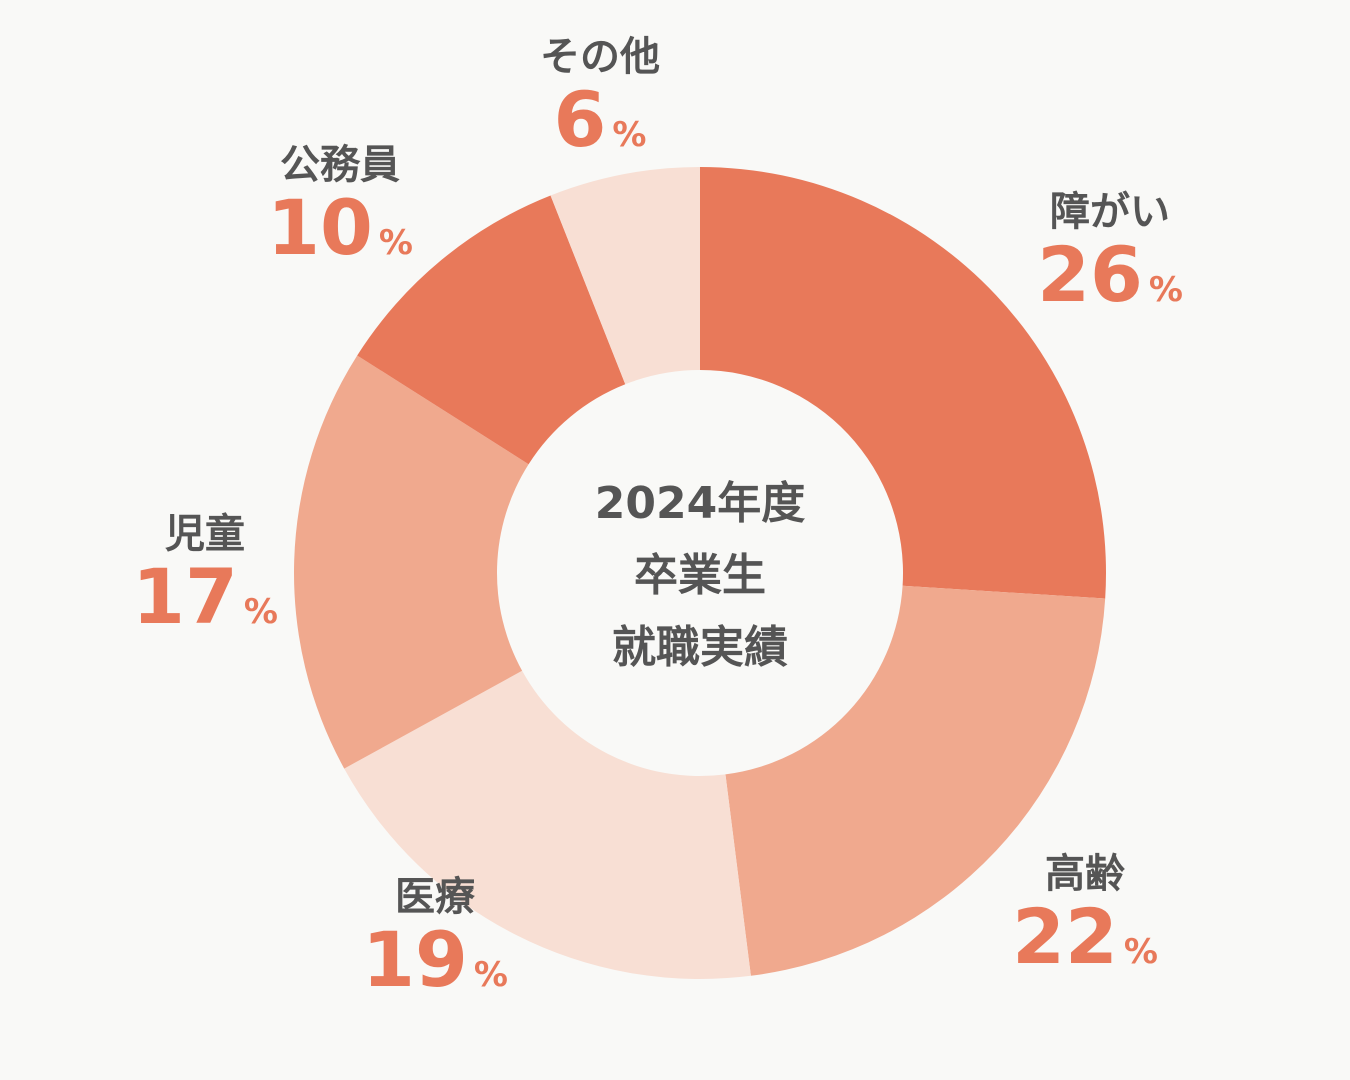 The width and height of the screenshot is (1350, 1080). Describe the element at coordinates (185, 596) in the screenshot. I see `slice-value-number: 17` at that location.